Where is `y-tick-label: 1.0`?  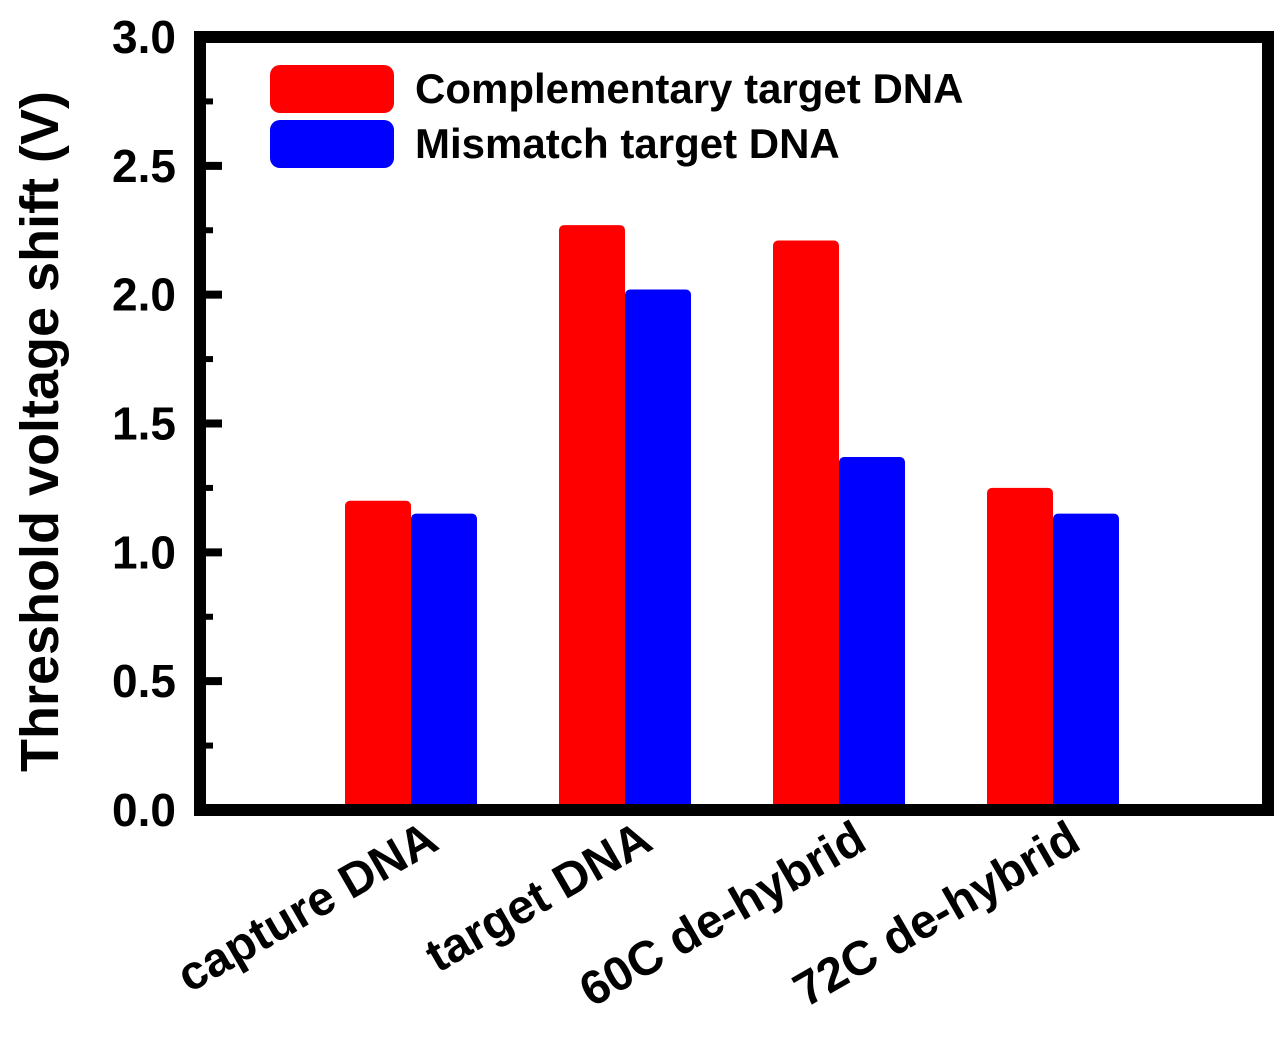 y-tick-label: 1.0 is located at coordinates (144, 552).